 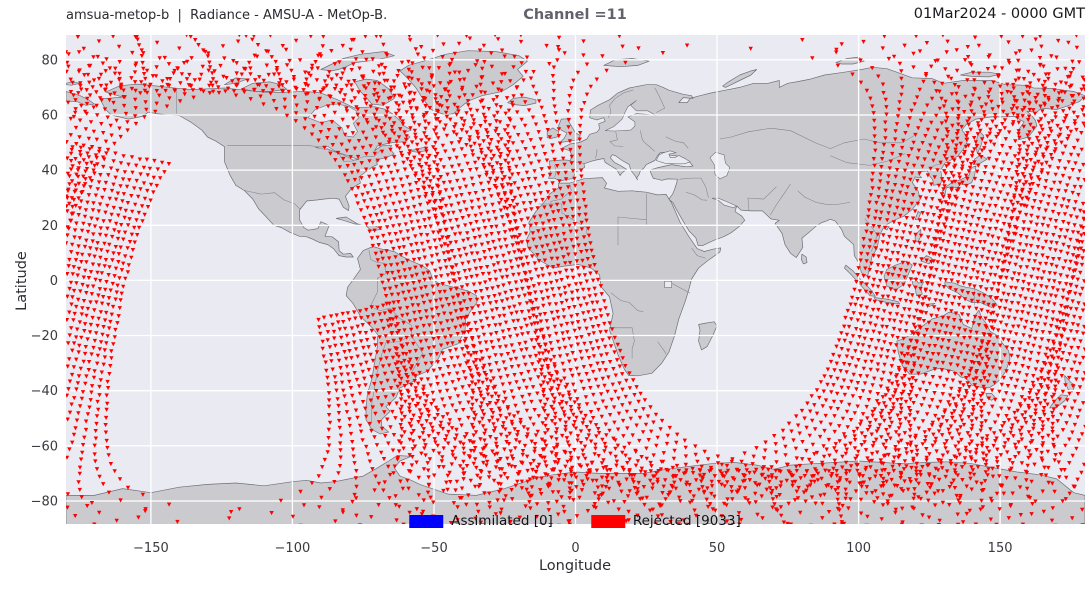 What do you see at coordinates (44, 502) in the screenshot?
I see `y-tick-label: −80` at bounding box center [44, 502].